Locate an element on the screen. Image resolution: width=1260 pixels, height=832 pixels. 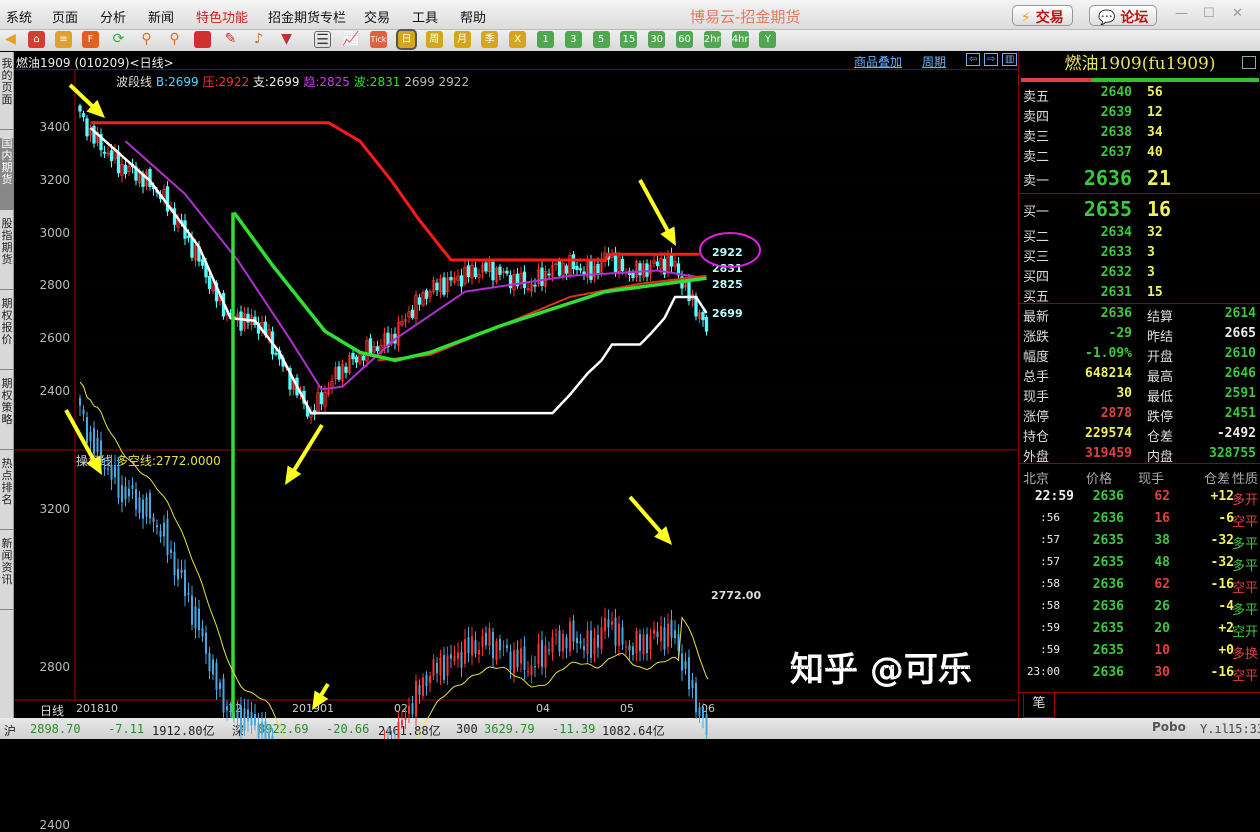
ask-price: 2637 is located at coordinates (1116, 152).